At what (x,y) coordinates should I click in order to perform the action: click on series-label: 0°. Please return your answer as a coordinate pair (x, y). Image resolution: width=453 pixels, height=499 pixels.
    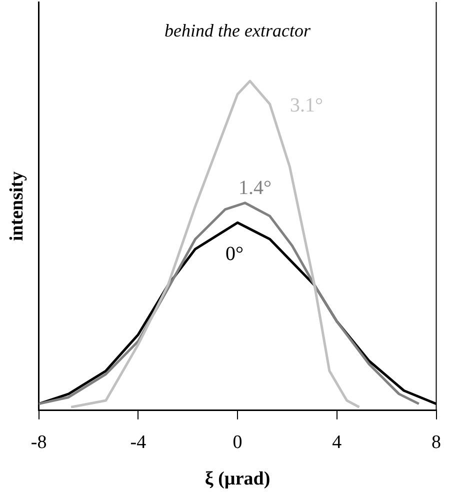
    Looking at the image, I should click on (235, 253).